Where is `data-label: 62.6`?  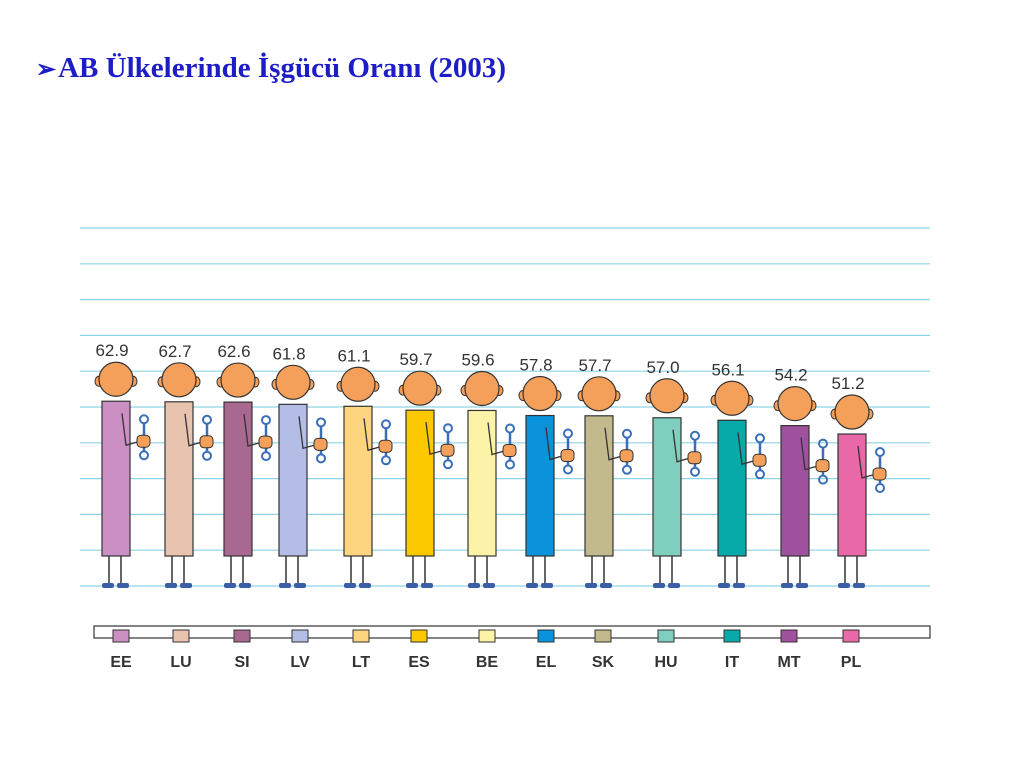 data-label: 62.6 is located at coordinates (233, 351).